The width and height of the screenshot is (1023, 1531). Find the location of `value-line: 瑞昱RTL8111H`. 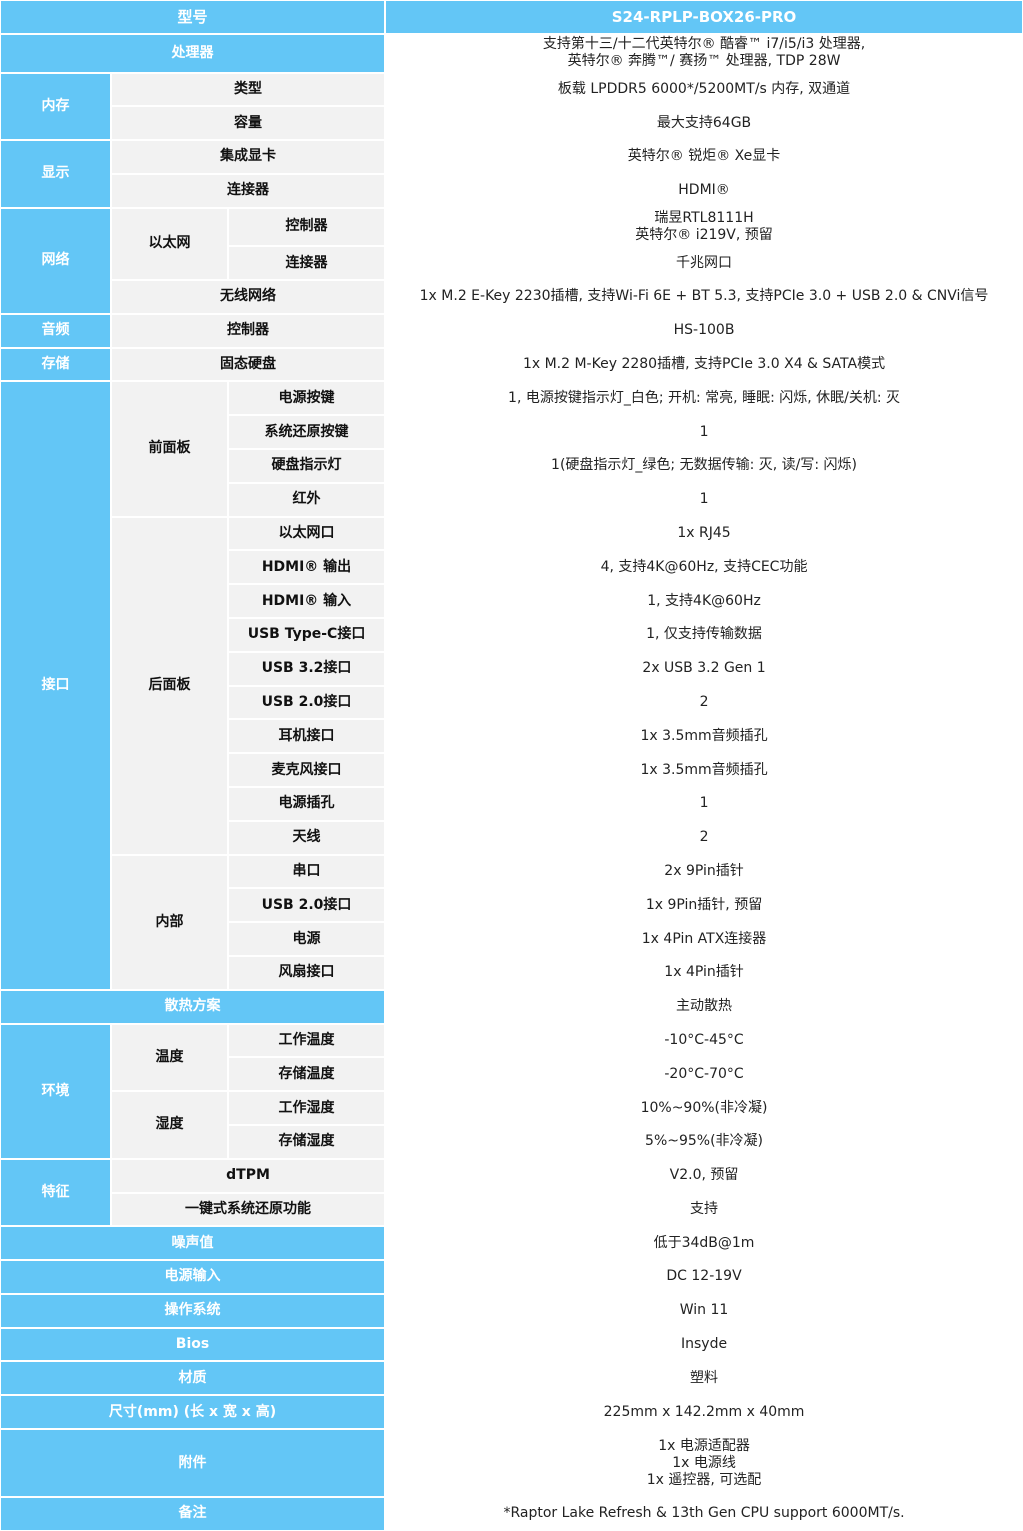

value-line: 瑞昱RTL8111H is located at coordinates (704, 217).